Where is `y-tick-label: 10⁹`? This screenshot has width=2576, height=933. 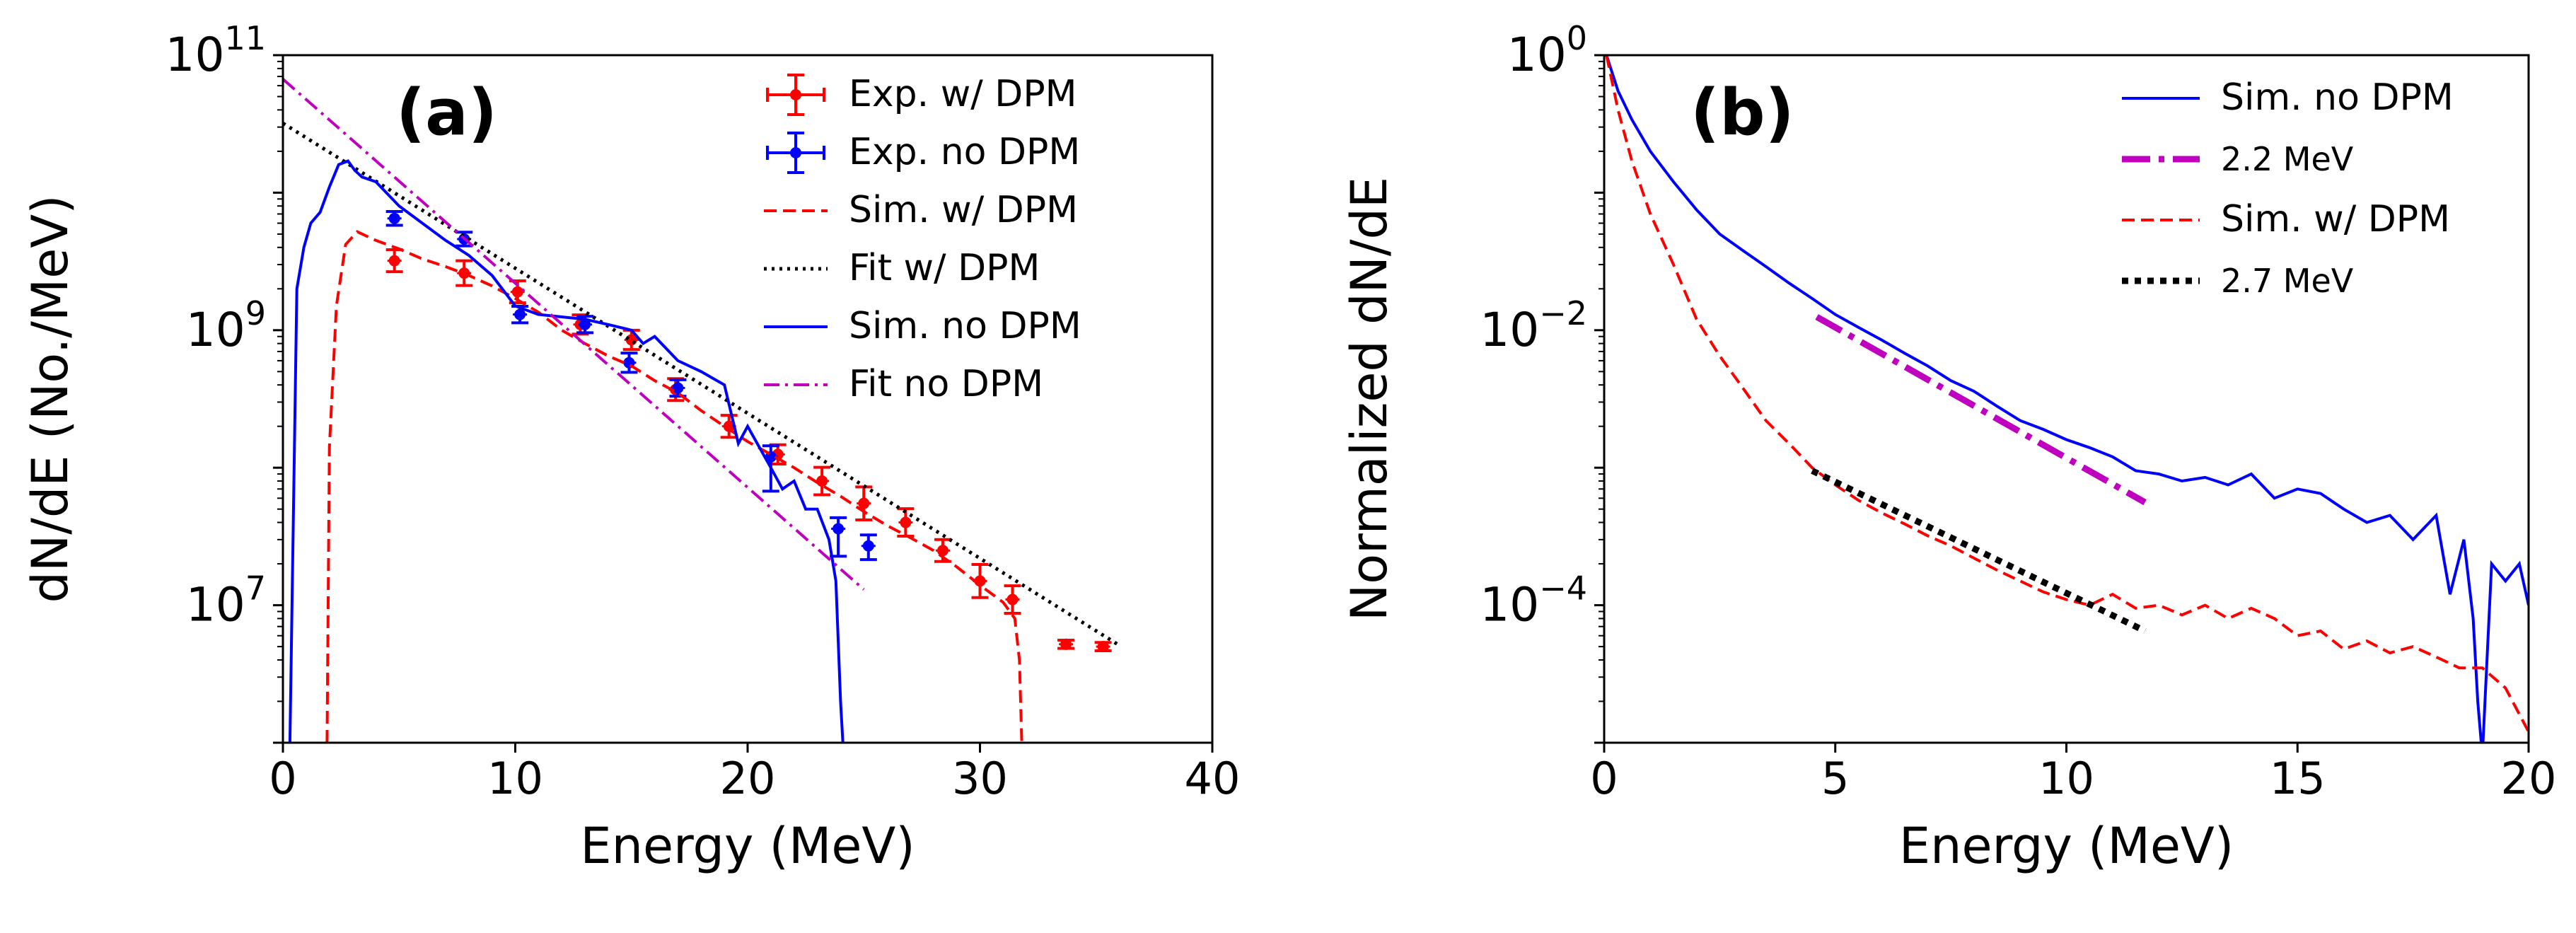 y-tick-label: 10⁹ is located at coordinates (226, 325).